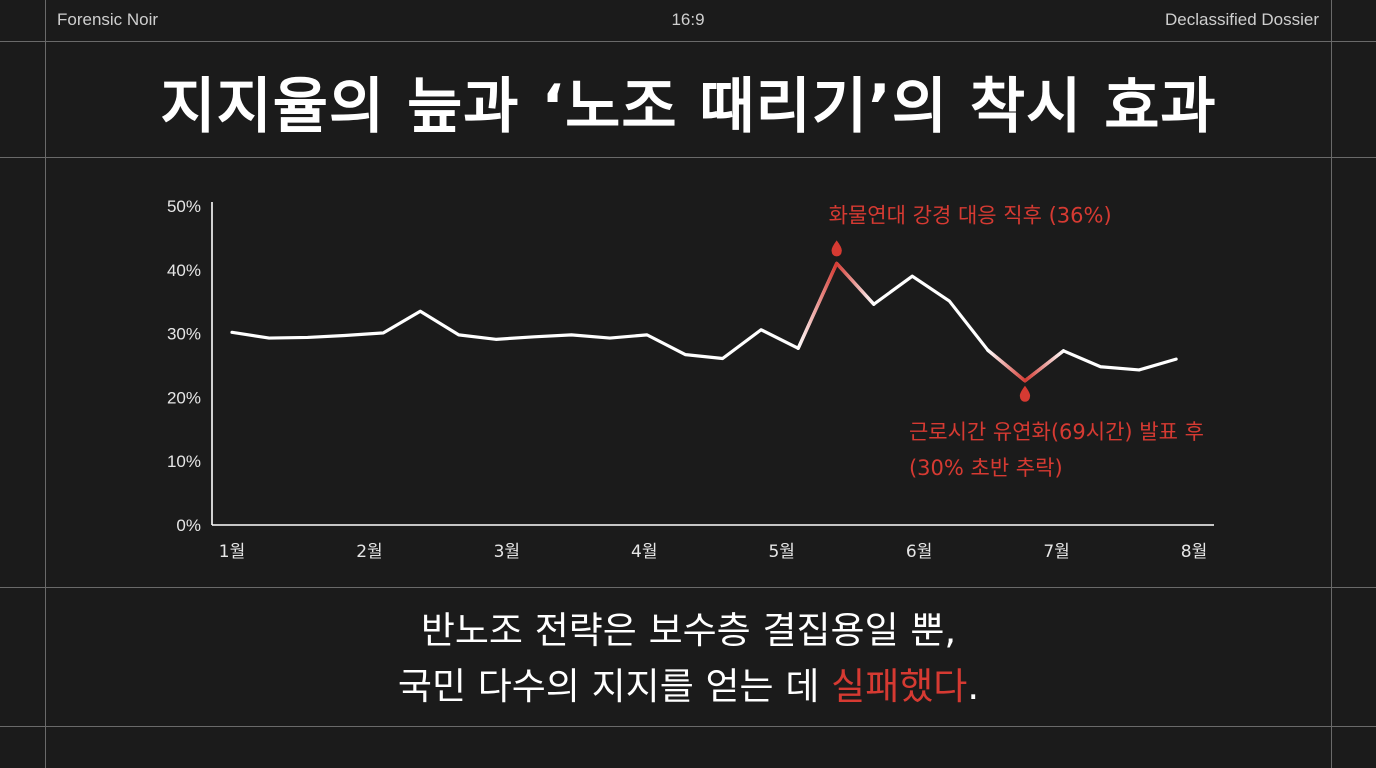 Image resolution: width=1376 pixels, height=768 pixels. What do you see at coordinates (973, 686) in the screenshot?
I see `conclusion-line-2-suffix: .` at bounding box center [973, 686].